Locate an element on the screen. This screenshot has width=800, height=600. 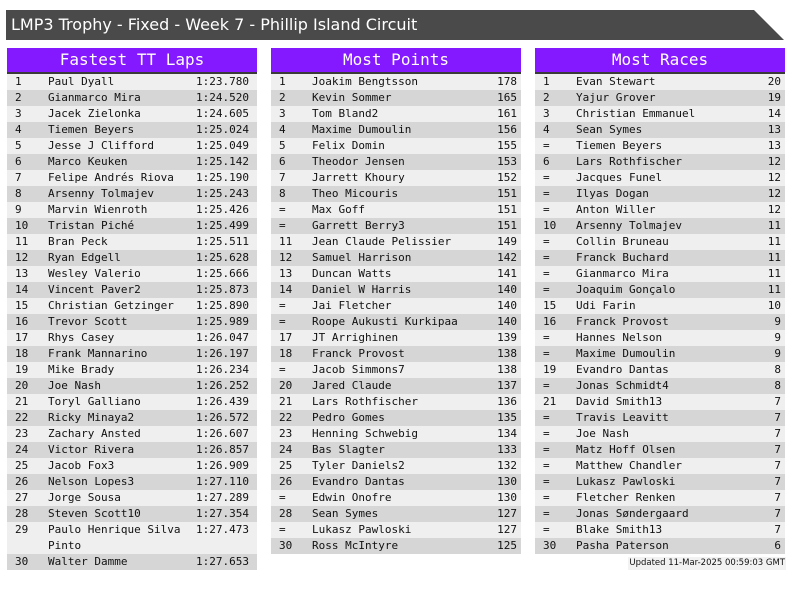
value-cell: 1:25.426 is located at coordinates (222, 209).